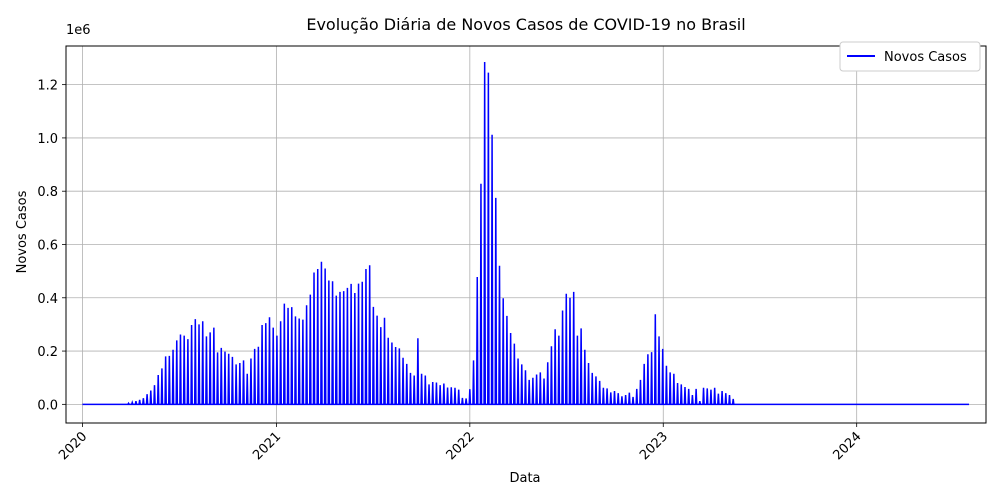  I want to click on y-tick-label-0: 0.0, so click(47, 405).